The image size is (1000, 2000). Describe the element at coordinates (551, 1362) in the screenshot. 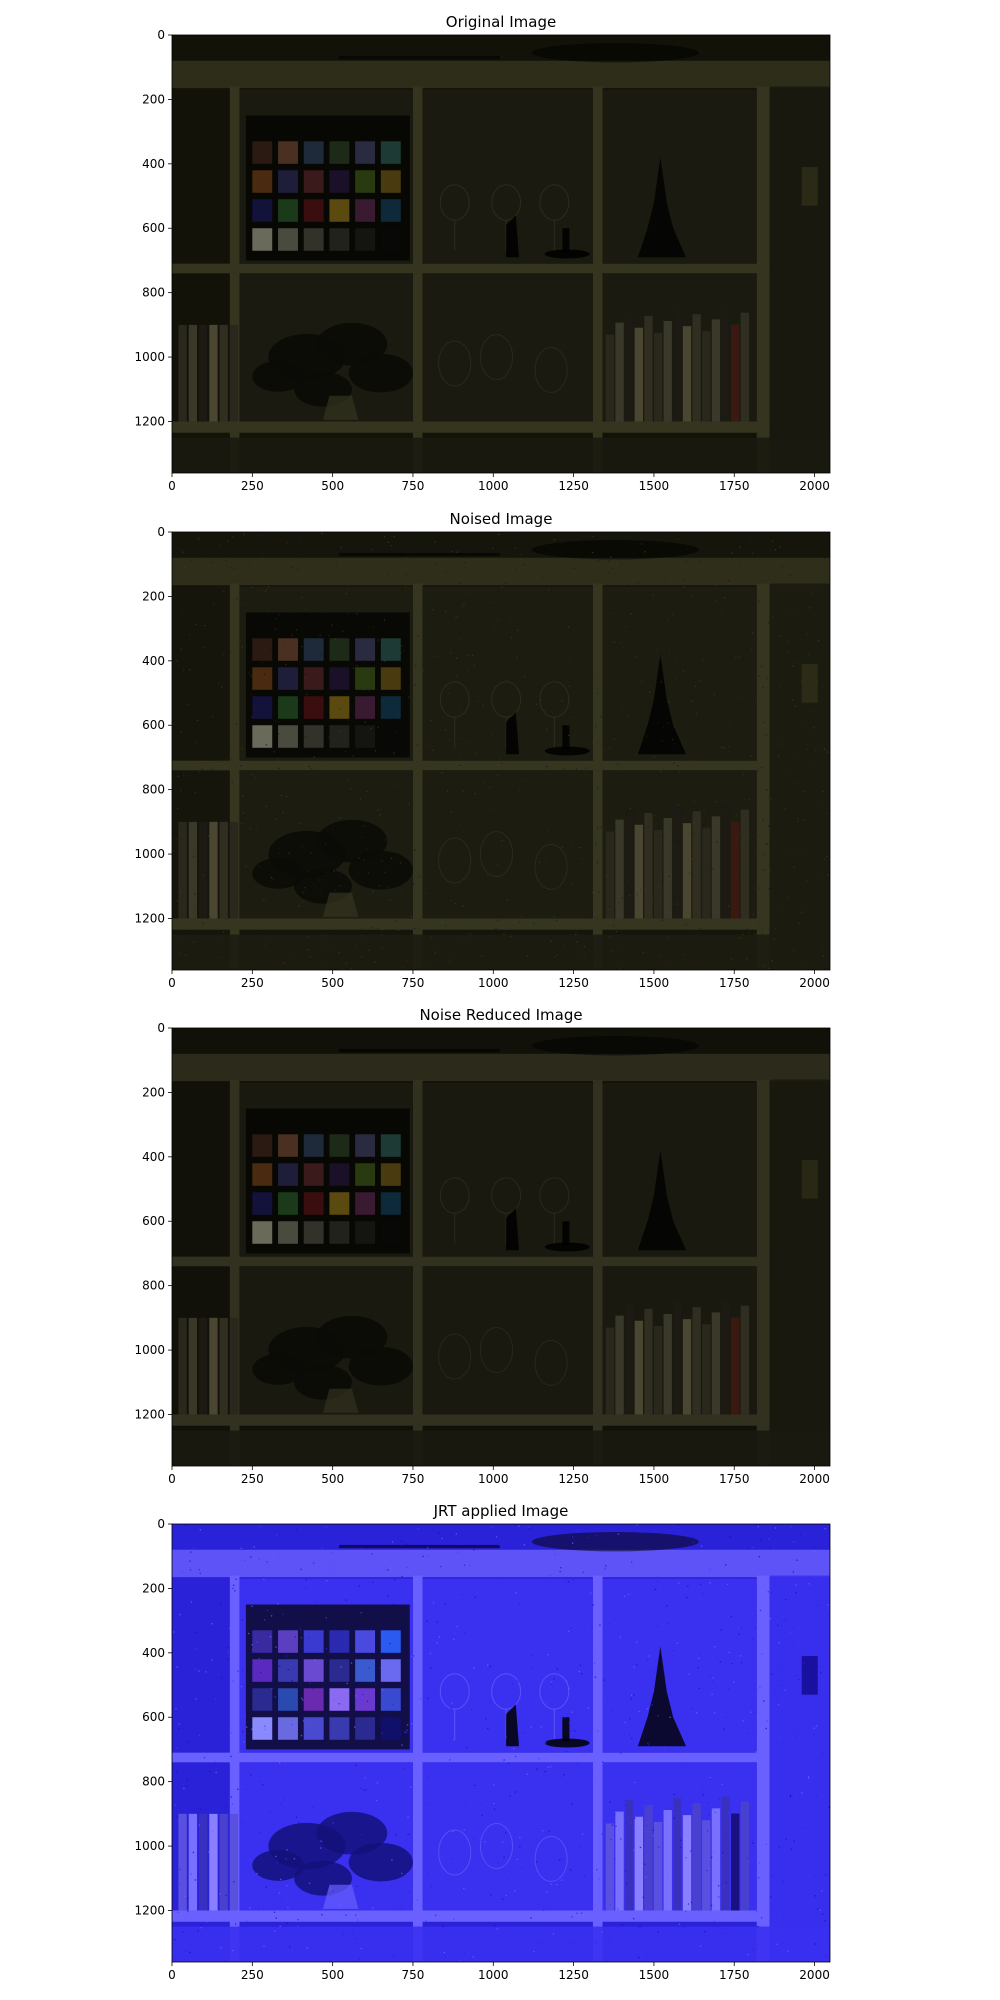

I see `wine-glass` at that location.